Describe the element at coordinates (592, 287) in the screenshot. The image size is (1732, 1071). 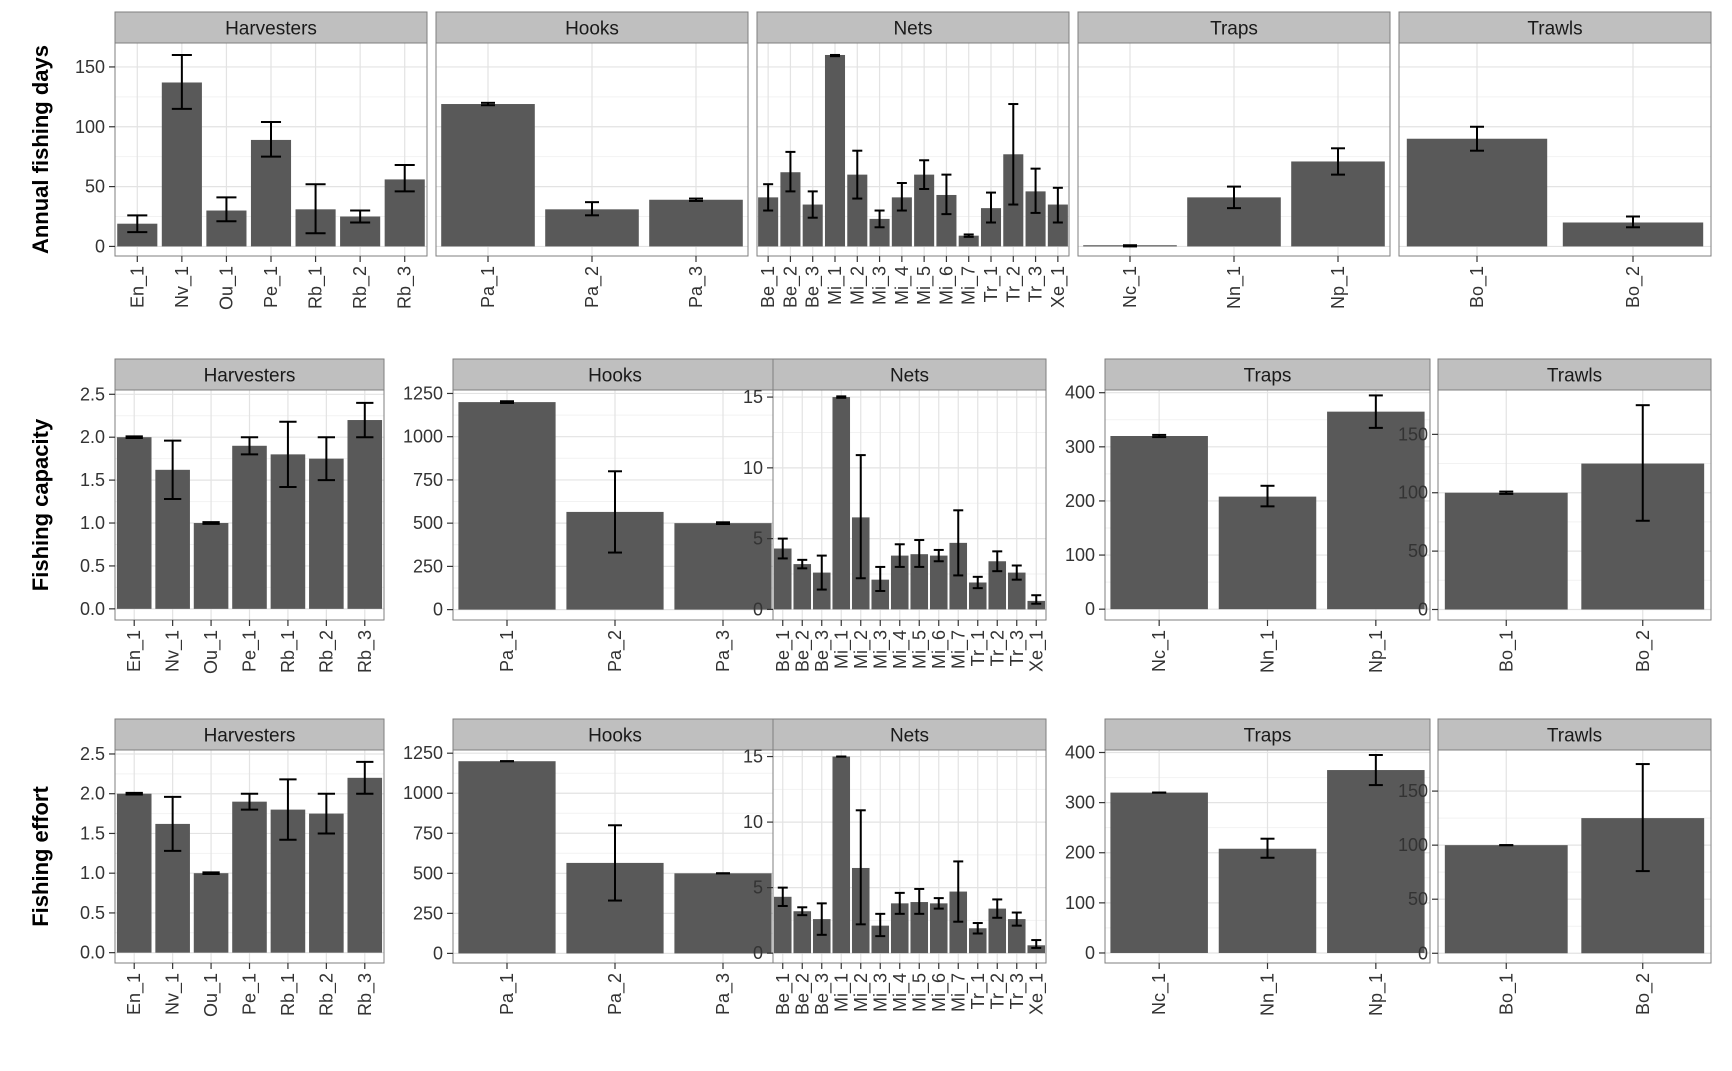
I see `x-tick-label: Pa_2` at that location.